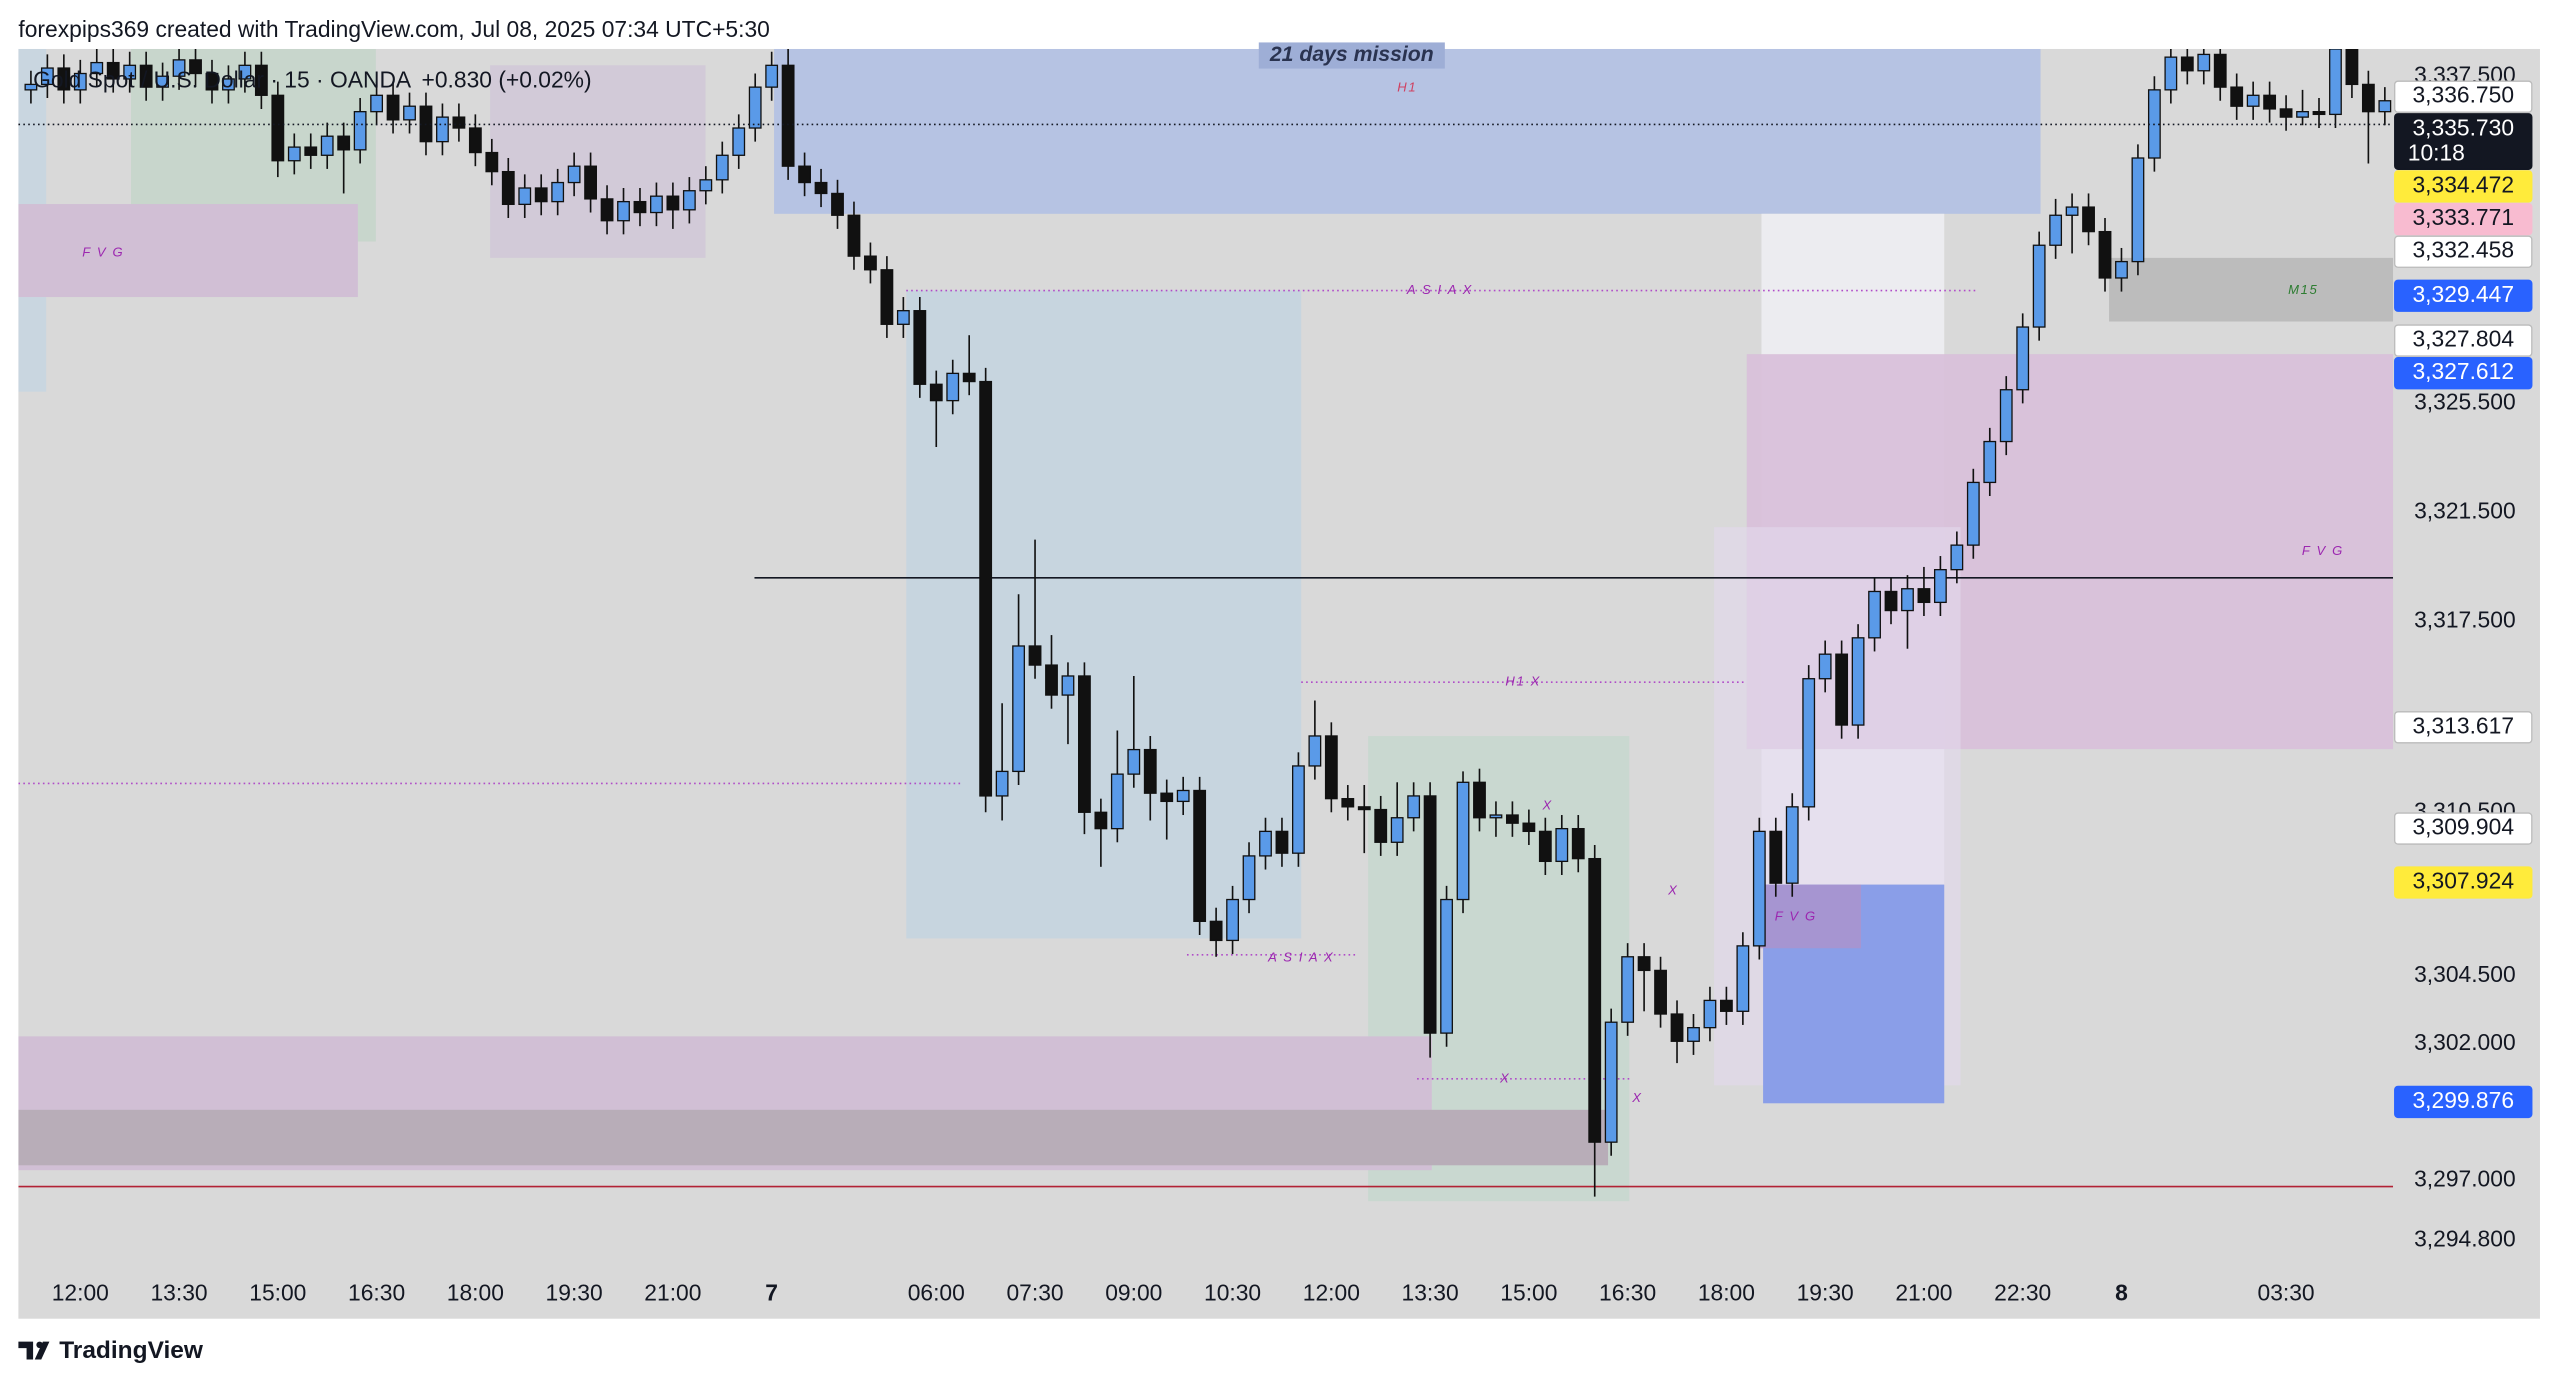 Image resolution: width=2560 pixels, height=1384 pixels. Describe the element at coordinates (2465, 1238) in the screenshot. I see `y-tick-label: 3,294.800` at that location.